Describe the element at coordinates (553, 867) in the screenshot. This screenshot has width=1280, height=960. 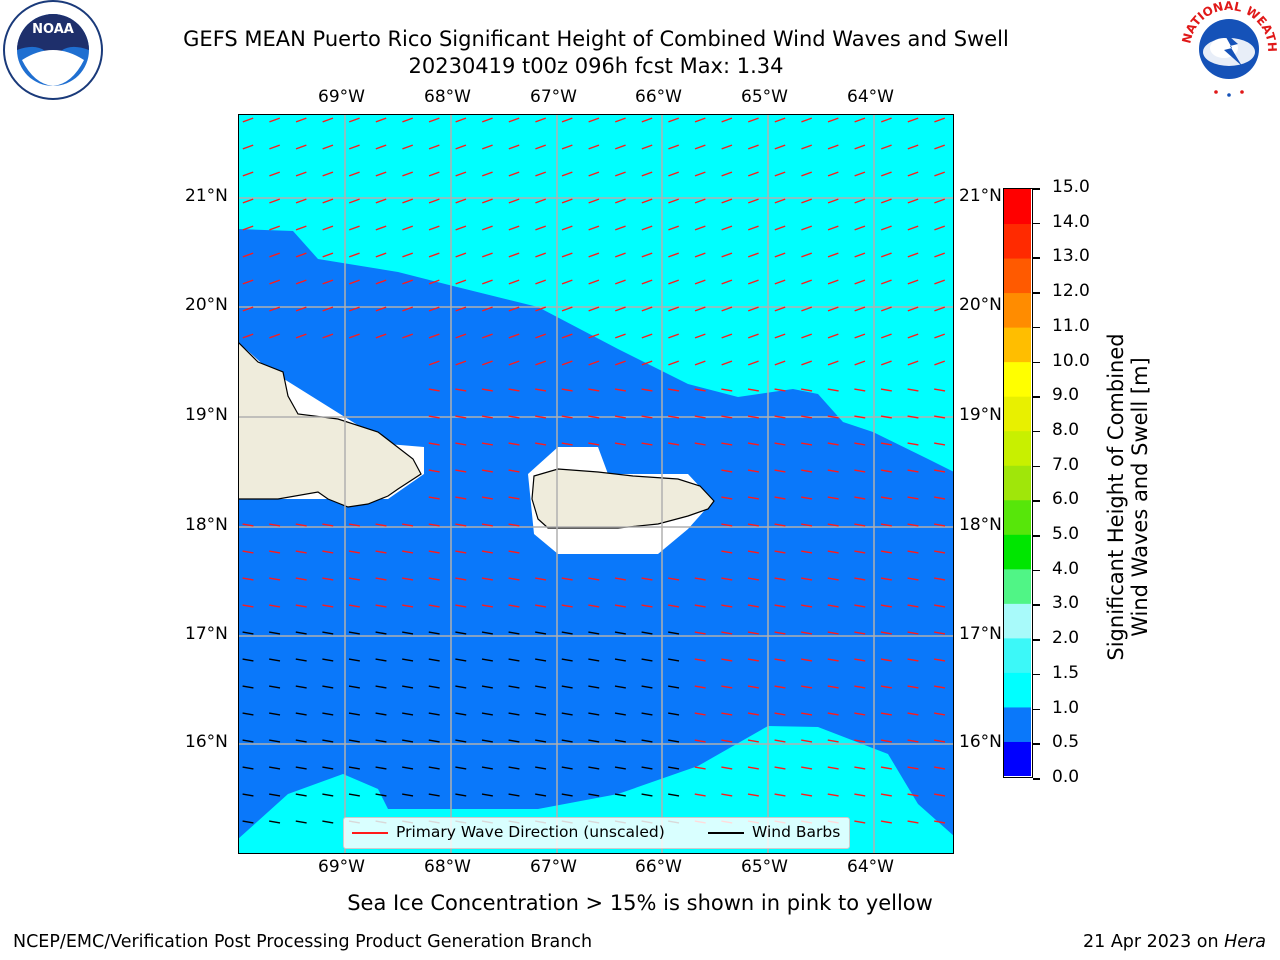
I see `lon-tick-bottom: 67°W` at that location.